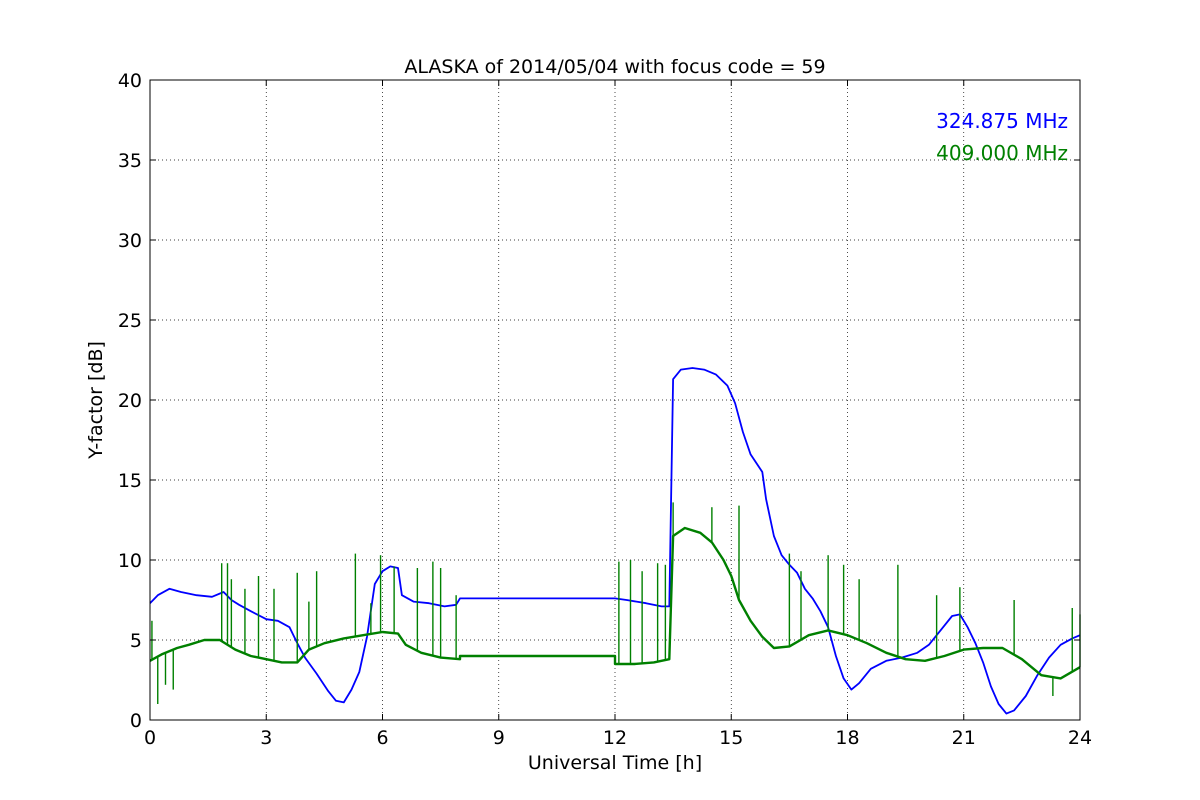 The width and height of the screenshot is (1200, 800). What do you see at coordinates (964, 738) in the screenshot?
I see `x-tick-label: 21` at bounding box center [964, 738].